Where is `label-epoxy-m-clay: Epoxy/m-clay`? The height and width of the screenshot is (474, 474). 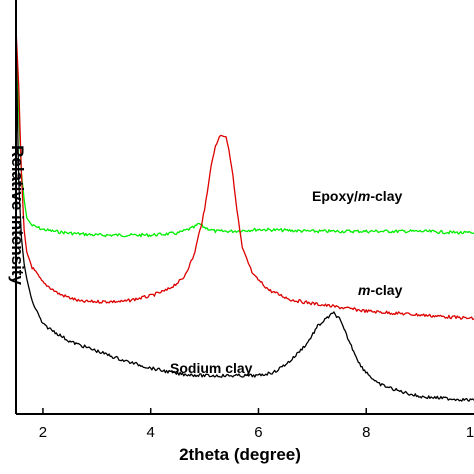
label-epoxy-m-clay: Epoxy/m-clay is located at coordinates (357, 196).